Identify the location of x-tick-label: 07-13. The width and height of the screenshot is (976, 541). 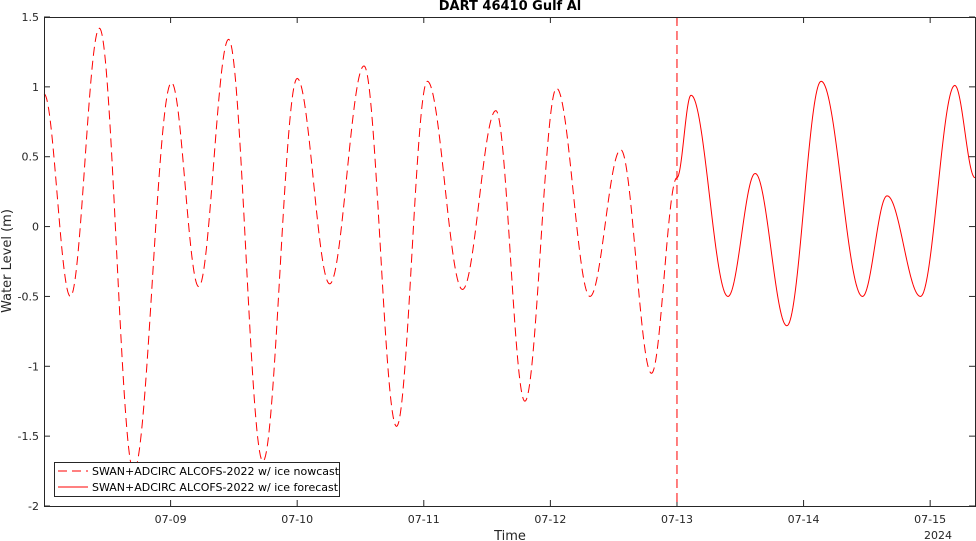
(677, 519).